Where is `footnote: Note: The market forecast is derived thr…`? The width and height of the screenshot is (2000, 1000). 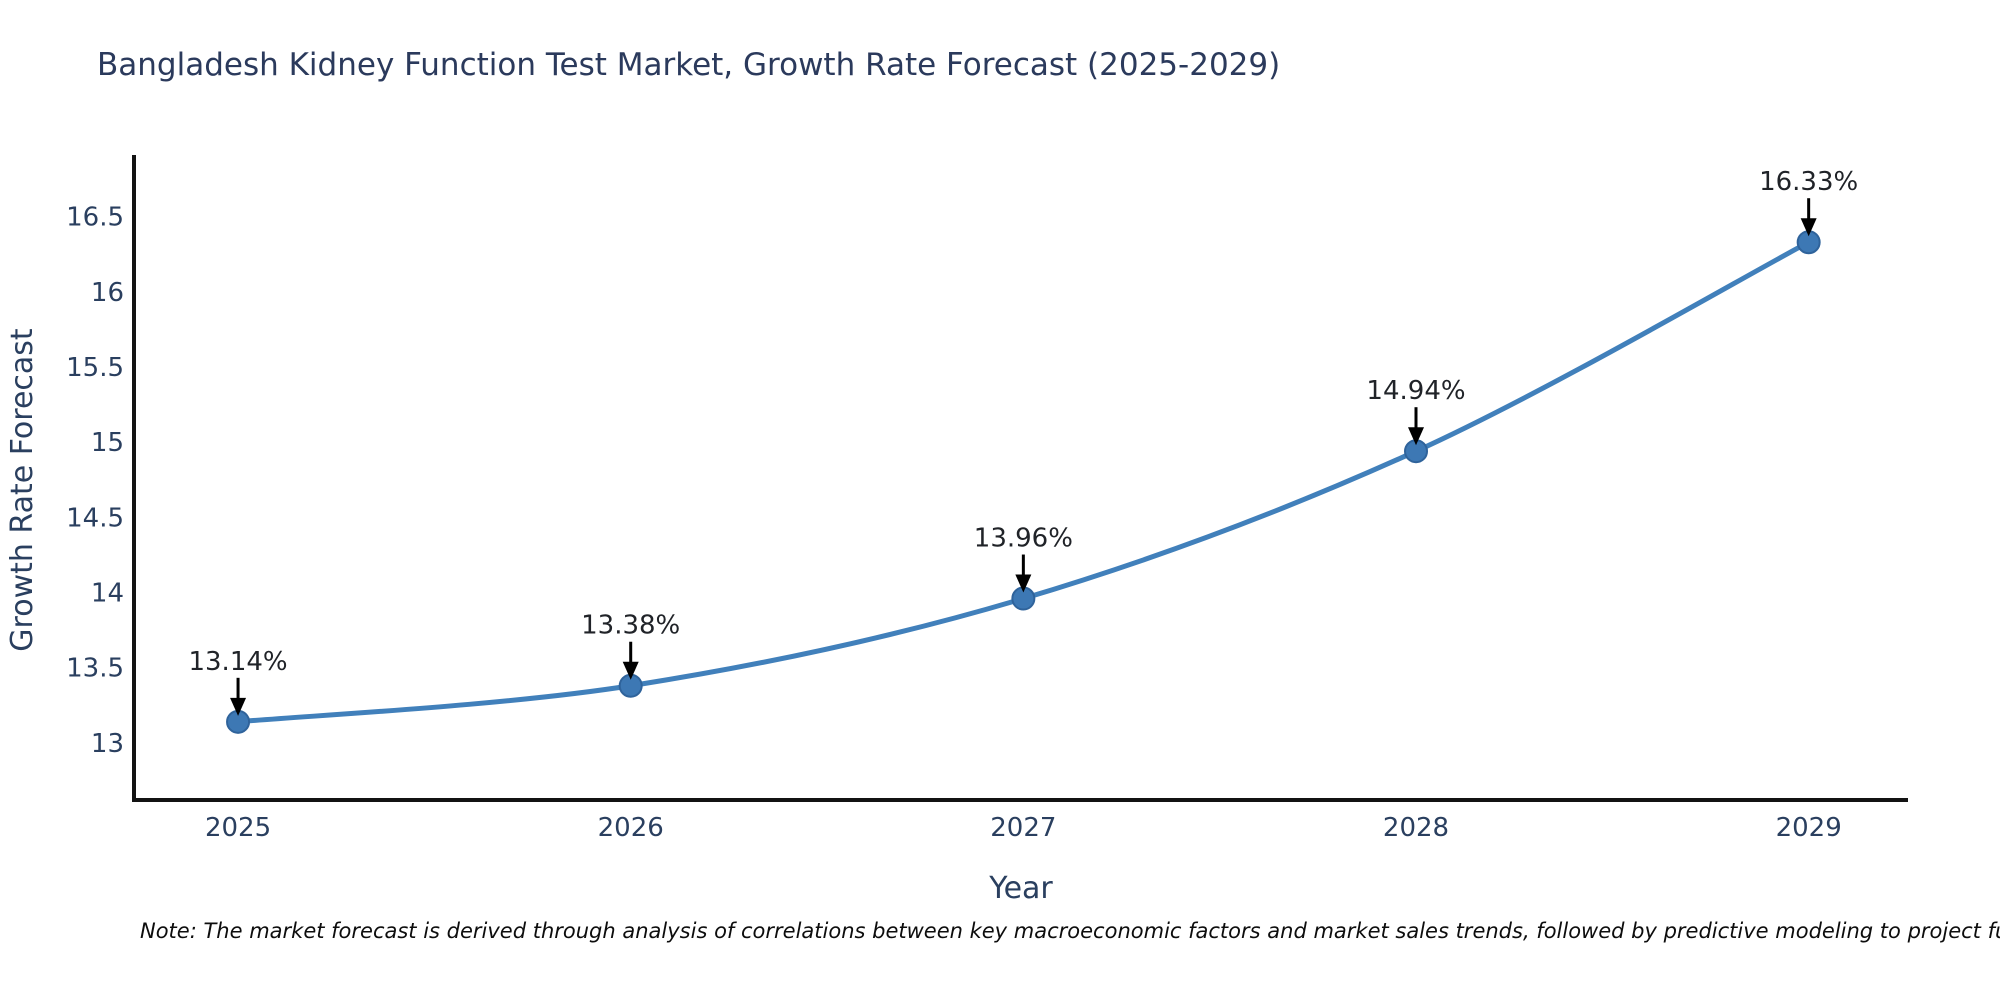 footnote: Note: The market forecast is derived thr… is located at coordinates (1070, 931).